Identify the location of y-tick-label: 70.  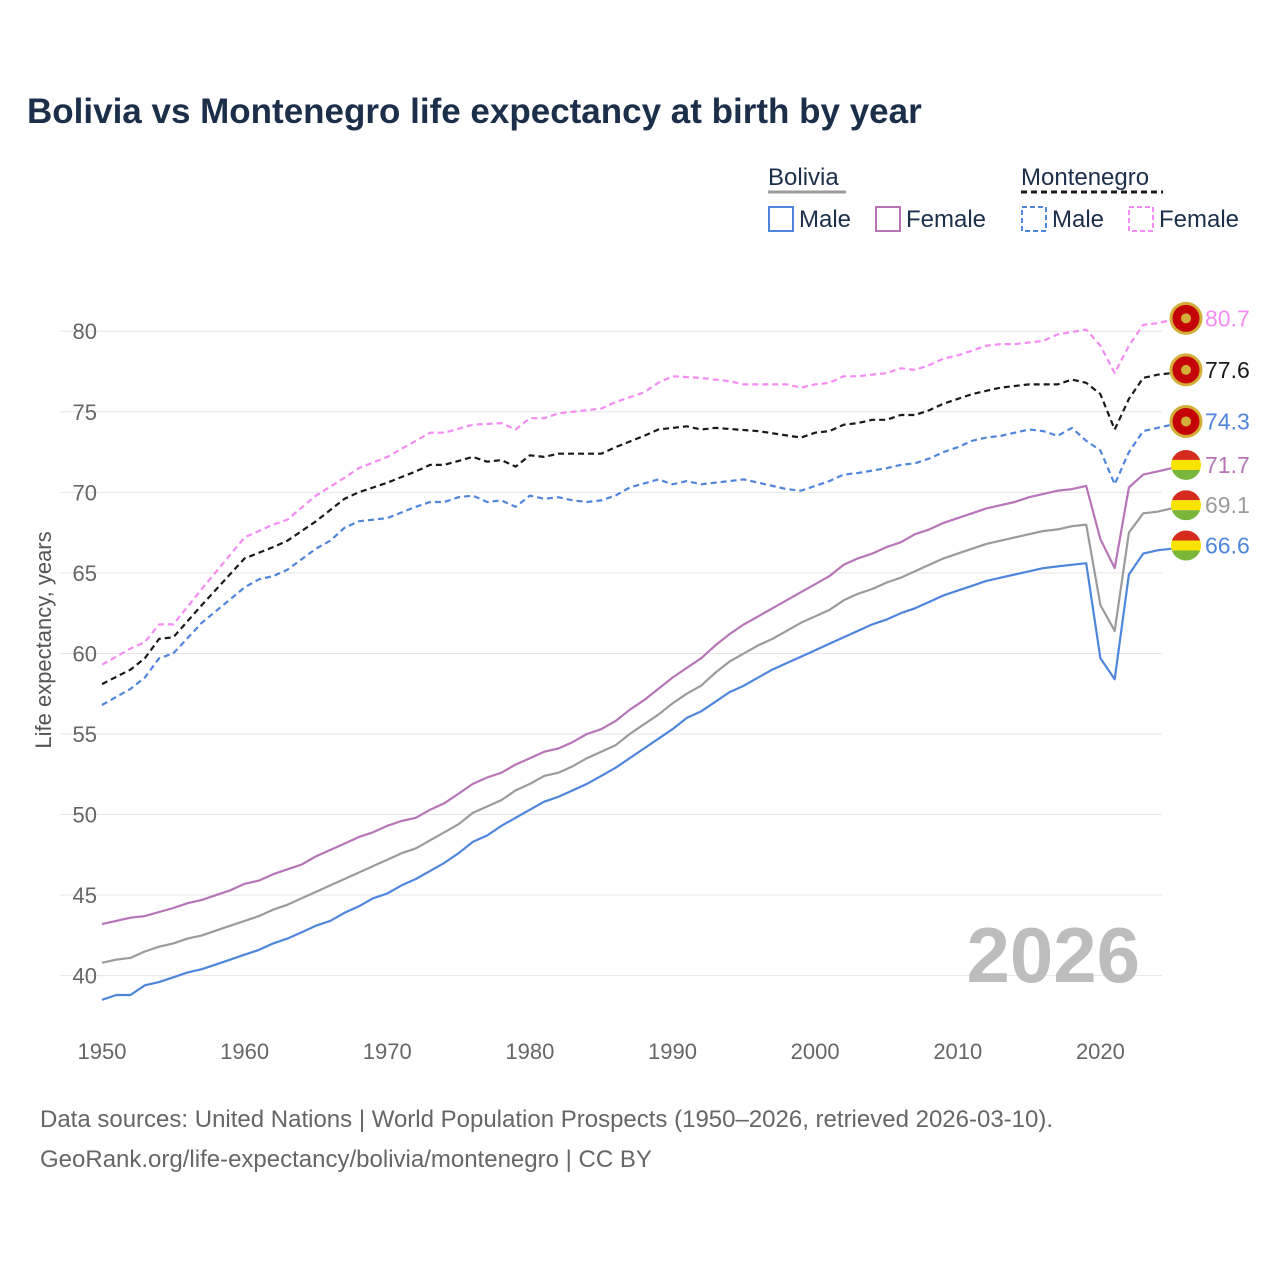
(85, 492).